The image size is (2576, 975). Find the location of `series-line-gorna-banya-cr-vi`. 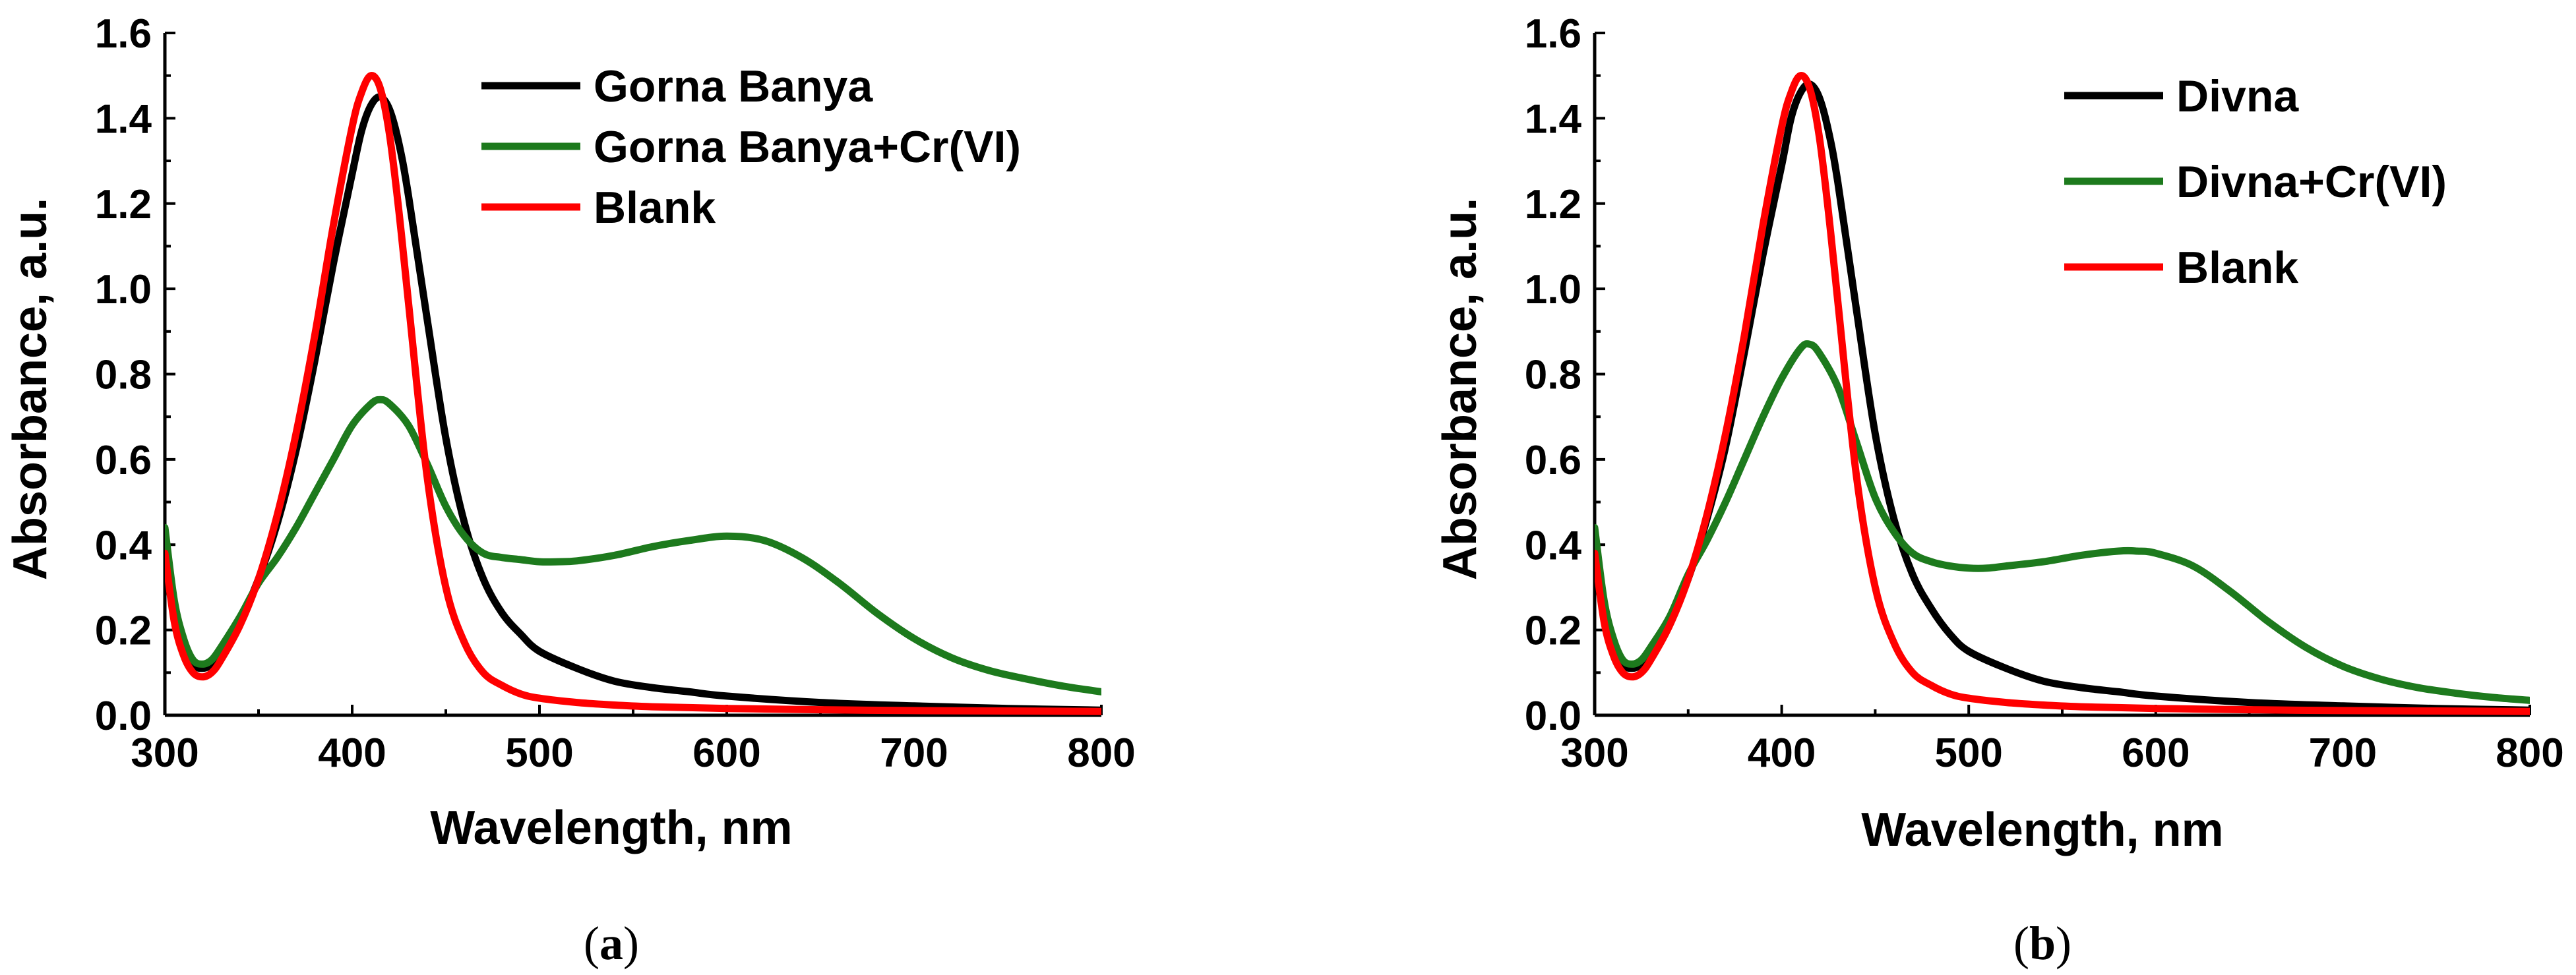

series-line-gorna-banya-cr-vi is located at coordinates (633, 545).